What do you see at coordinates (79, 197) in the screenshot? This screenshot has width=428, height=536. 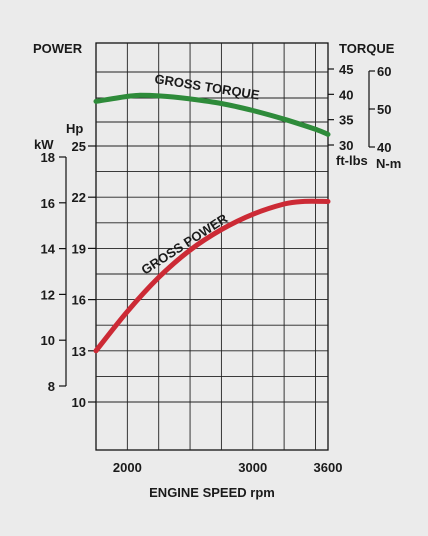 I see `hp-tick-label: 22` at bounding box center [79, 197].